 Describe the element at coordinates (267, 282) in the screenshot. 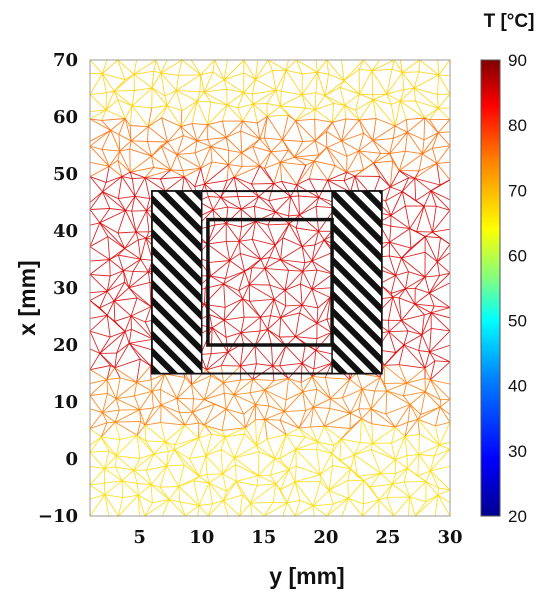

I see `geometry-overlay` at that location.